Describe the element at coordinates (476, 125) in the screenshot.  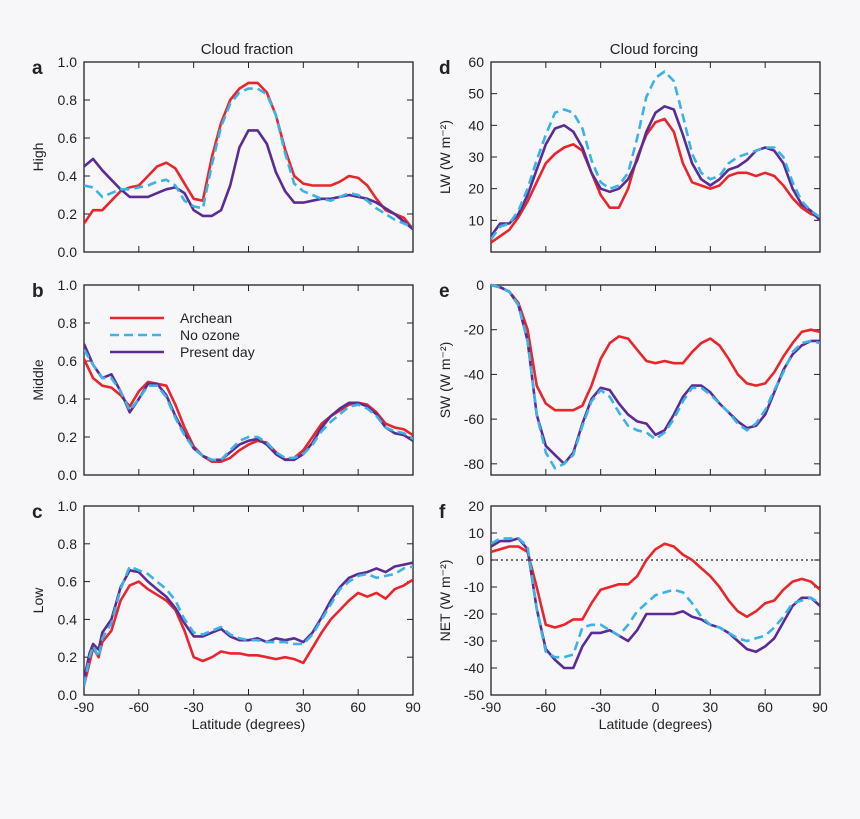
I see `y-tick-label: 40` at that location.